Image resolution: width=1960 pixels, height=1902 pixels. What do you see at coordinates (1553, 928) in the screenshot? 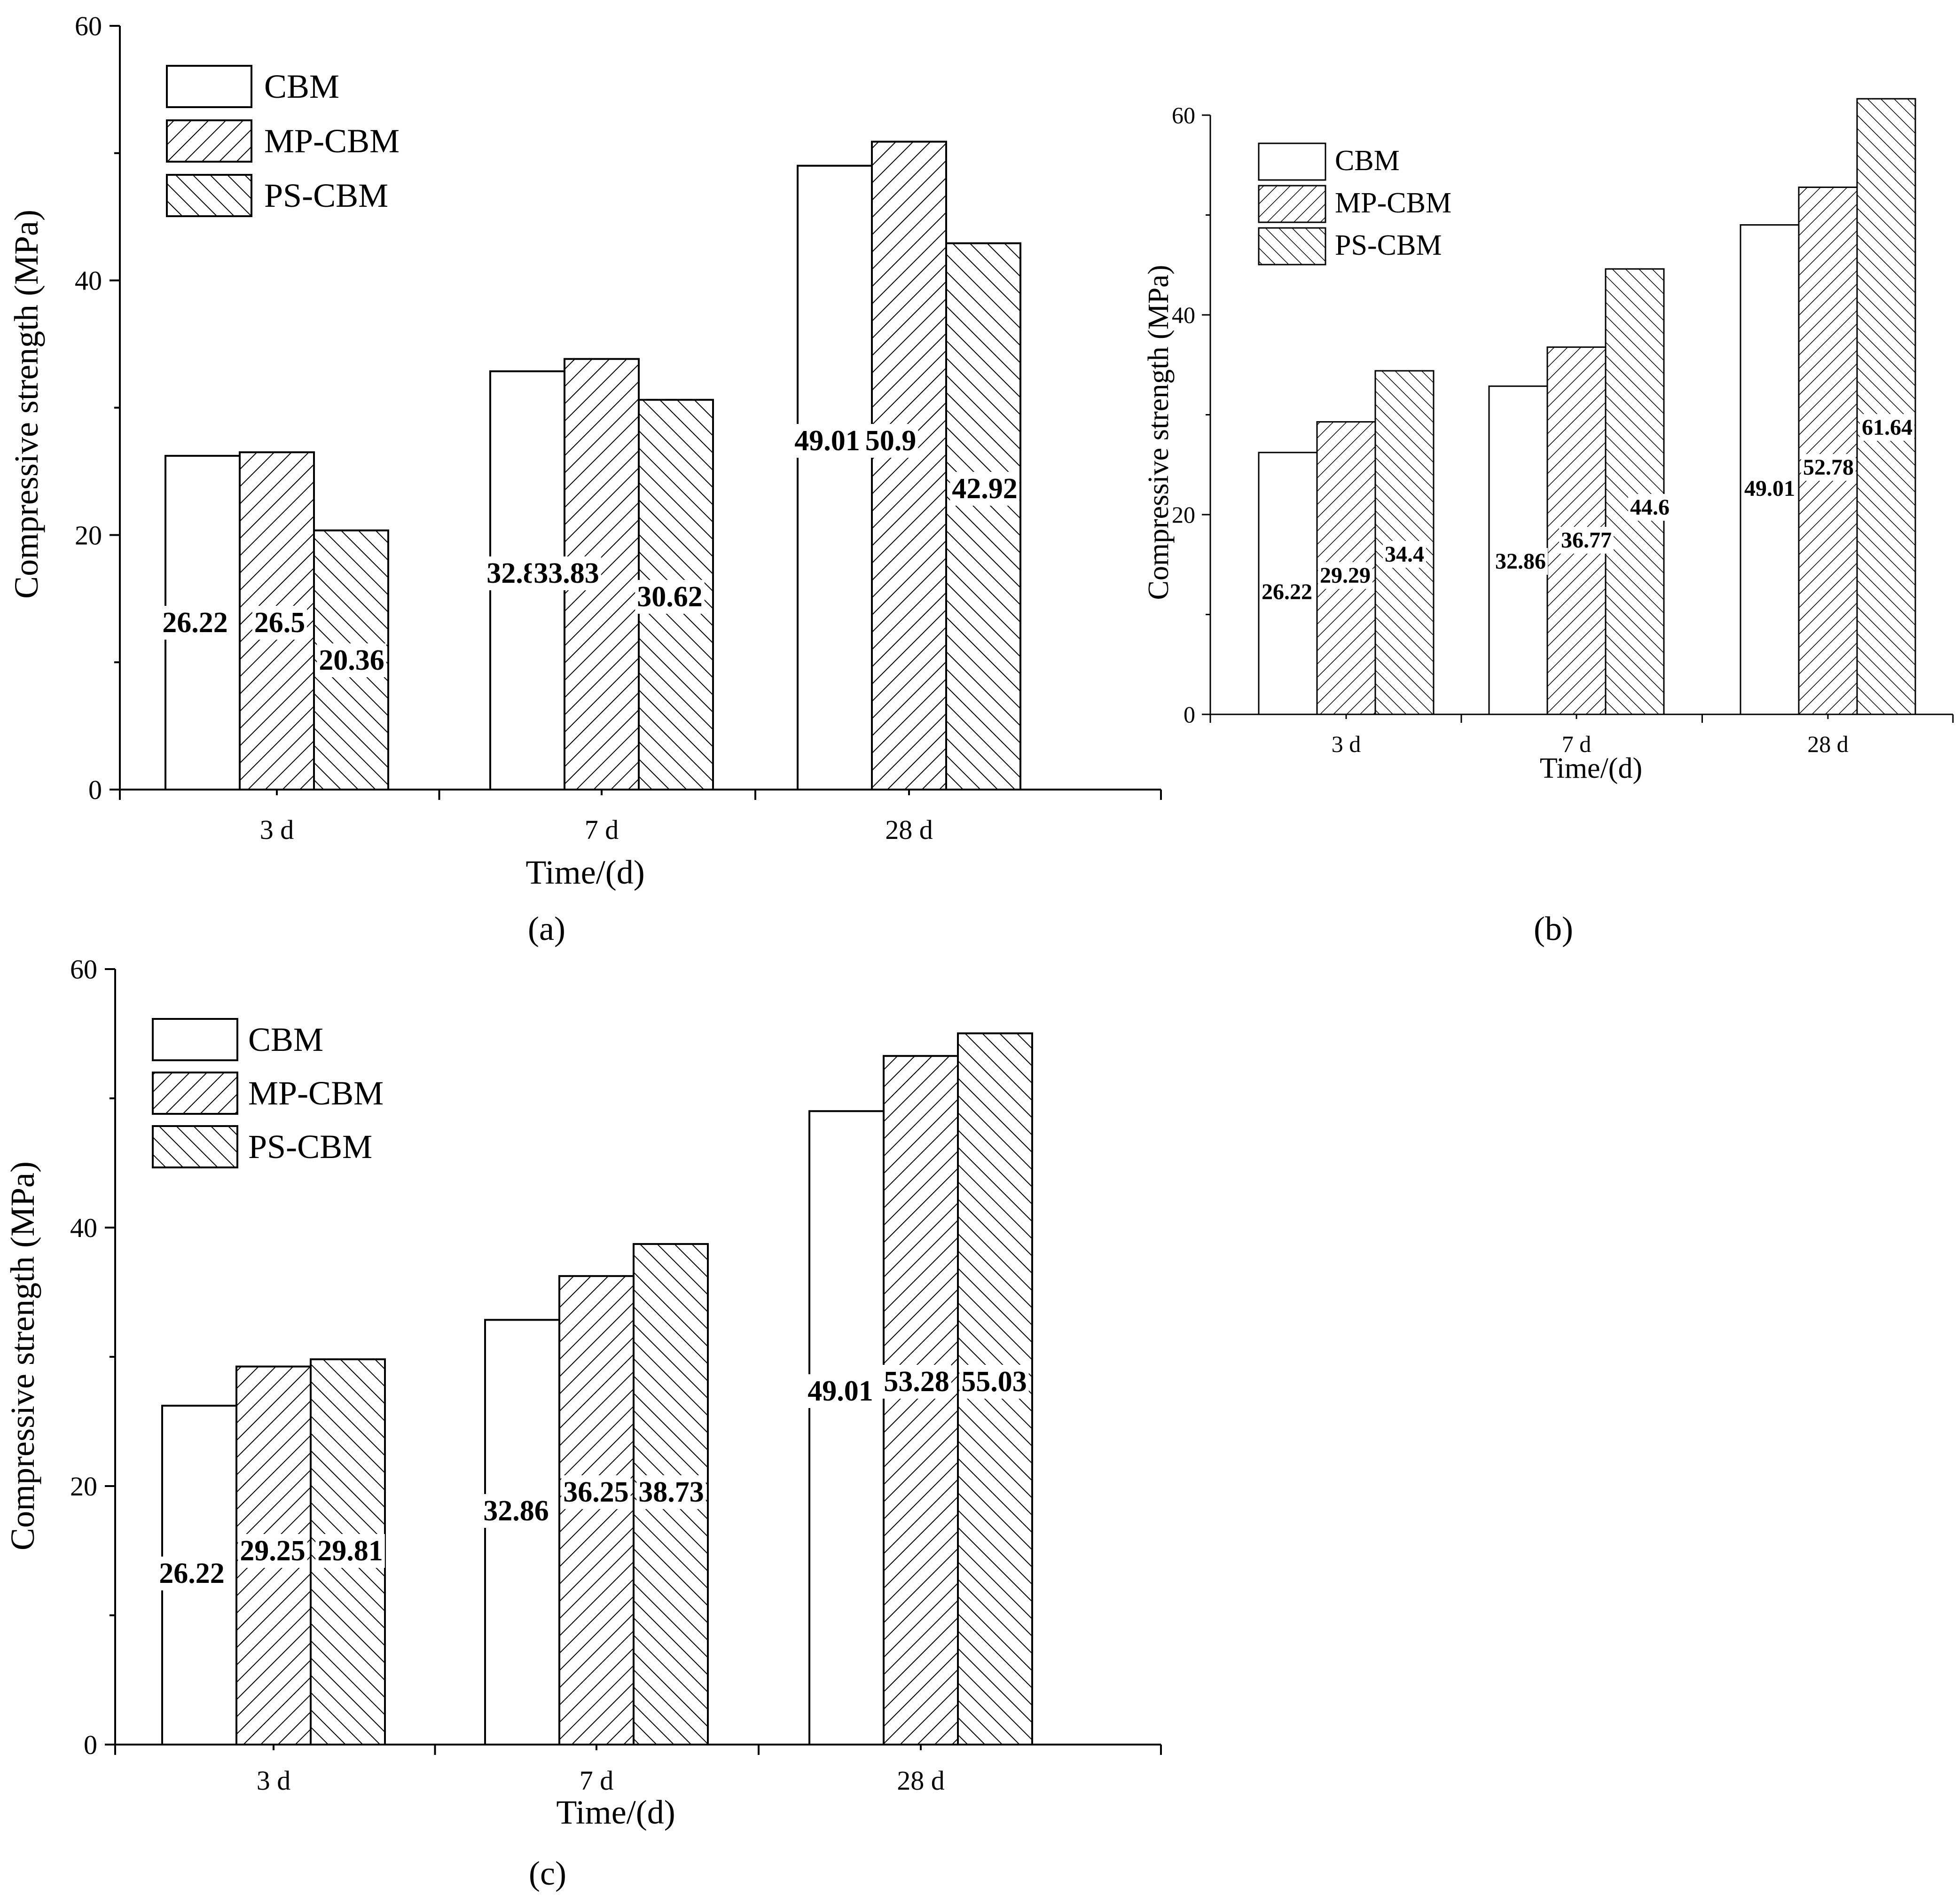
I see `panel-b-caption: (b)` at bounding box center [1553, 928].